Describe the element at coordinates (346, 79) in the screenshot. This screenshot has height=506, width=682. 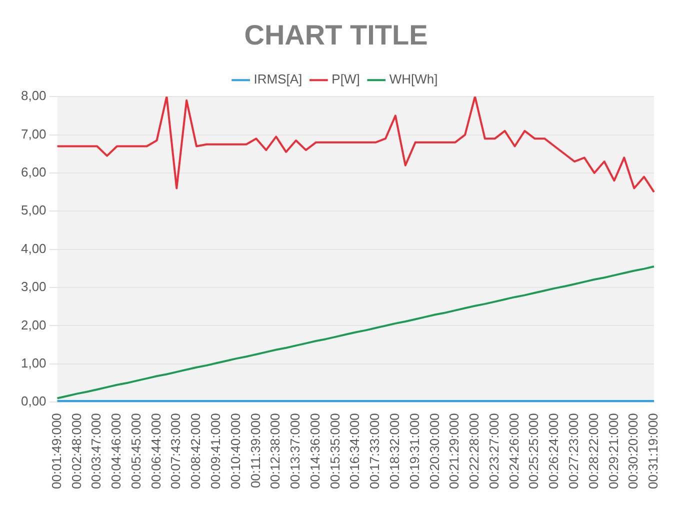
I see `legend-label: P[W]` at that location.